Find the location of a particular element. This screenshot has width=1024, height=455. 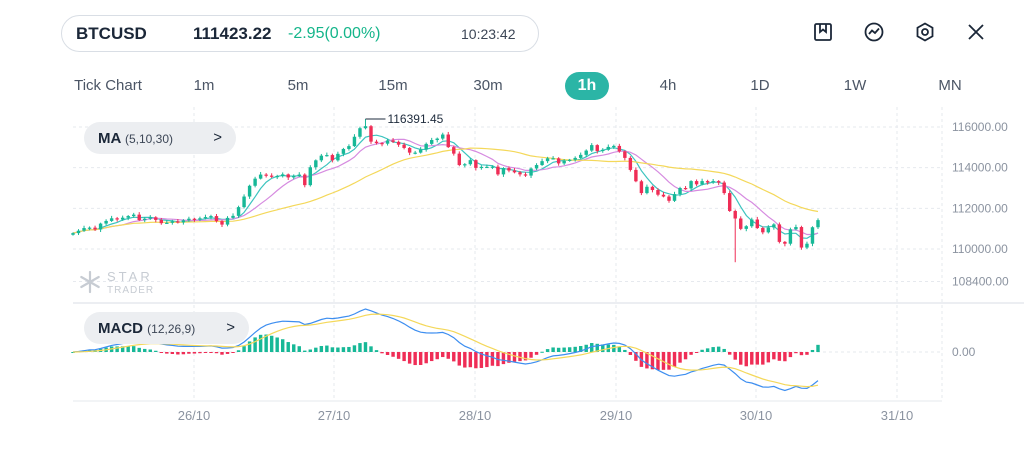

timeframe-bar: Tick Chart 1m 5m 15m 30m 1h 4h 1D 1W MN is located at coordinates (512, 85).